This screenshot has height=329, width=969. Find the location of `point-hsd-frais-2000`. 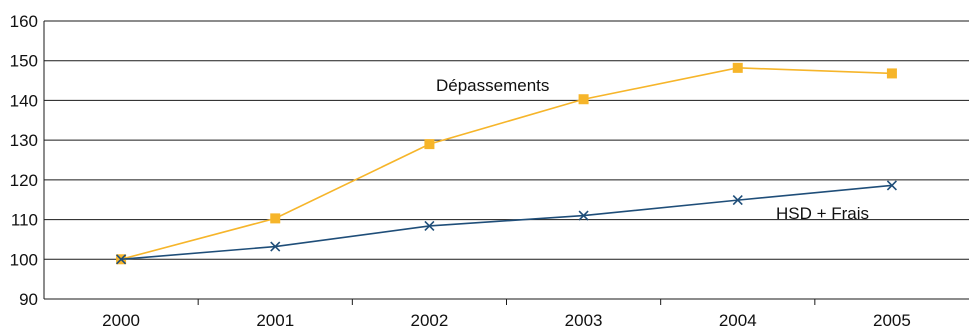

point-hsd-frais-2000 is located at coordinates (121, 259).